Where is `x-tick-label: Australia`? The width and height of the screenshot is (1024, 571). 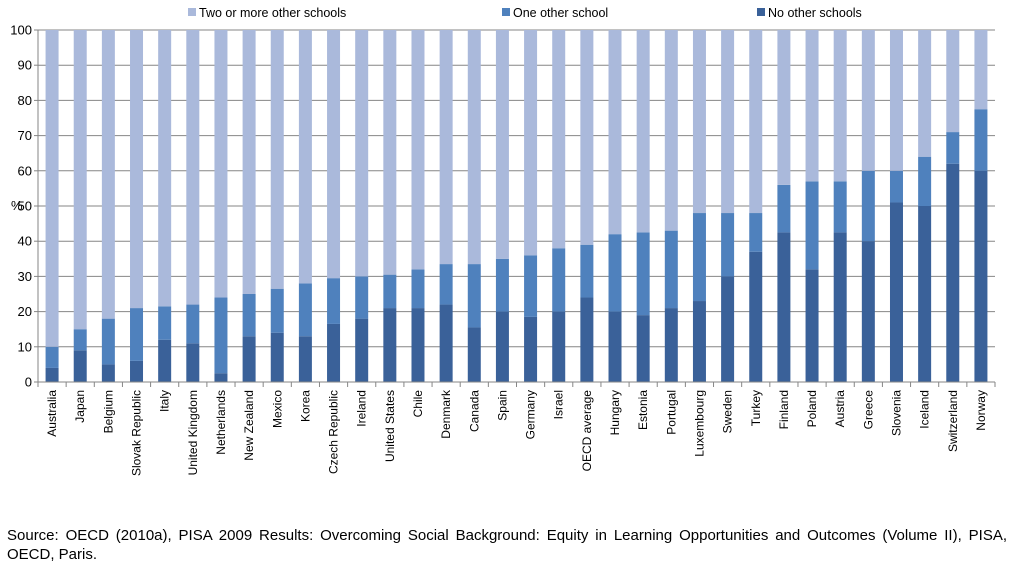 x-tick-label: Australia is located at coordinates (52, 413).